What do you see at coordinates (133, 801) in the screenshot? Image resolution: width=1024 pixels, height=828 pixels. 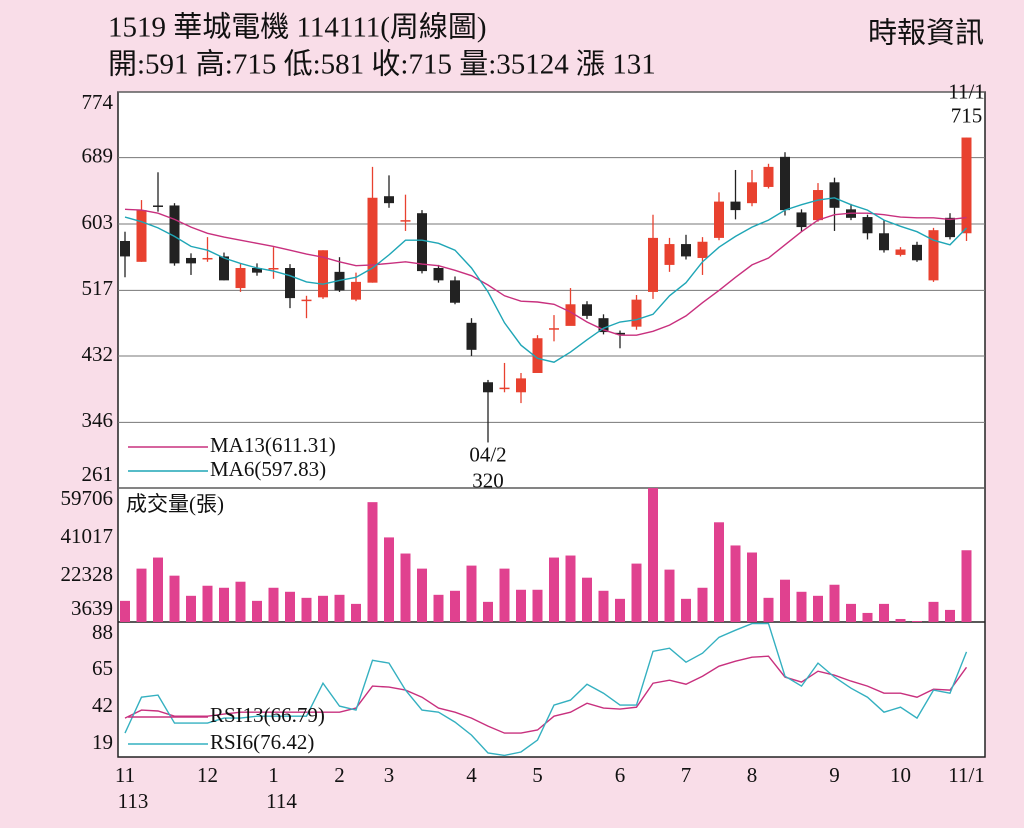 I see `x-year-label: 113` at bounding box center [133, 801].